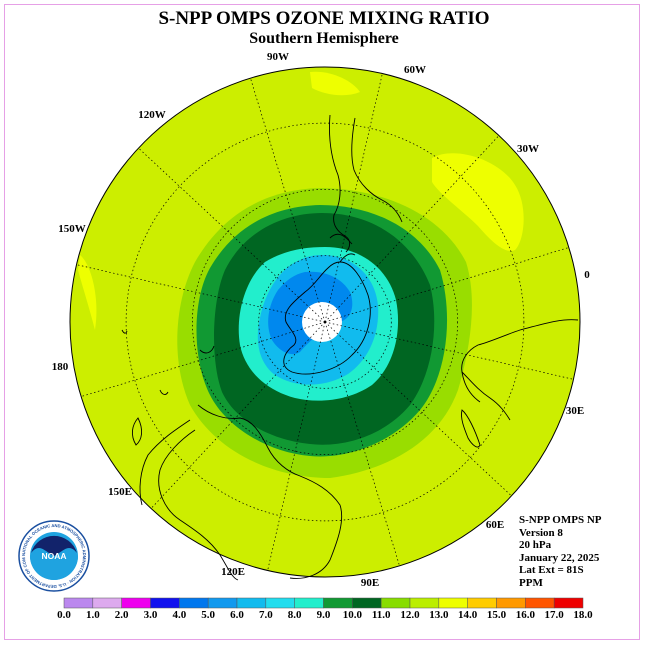 Image resolution: width=648 pixels, height=648 pixels. I want to click on africa-coast, so click(520, 361).